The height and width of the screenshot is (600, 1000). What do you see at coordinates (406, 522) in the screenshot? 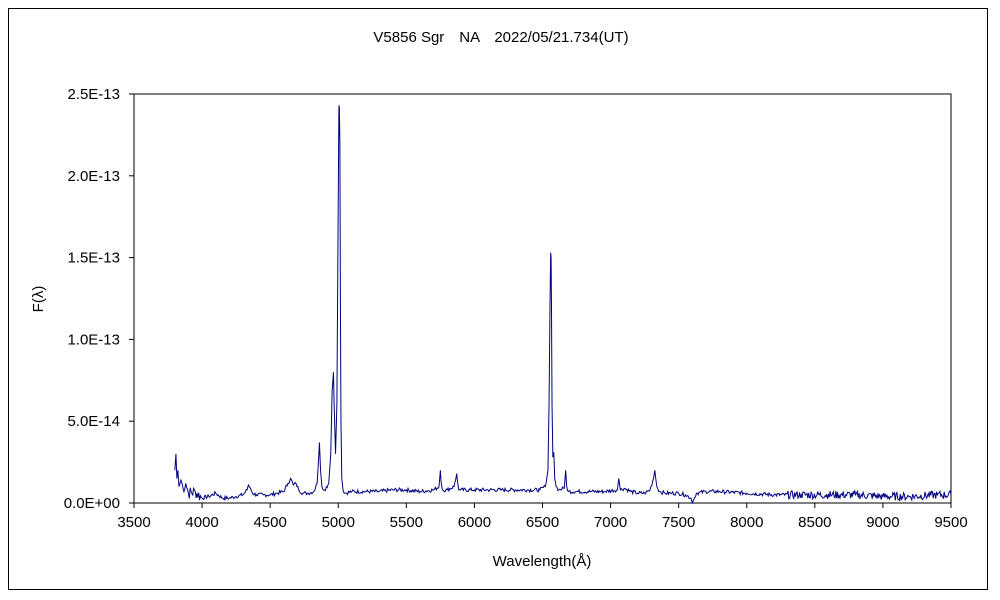
I see `x-tick-label: 5500` at bounding box center [406, 522].